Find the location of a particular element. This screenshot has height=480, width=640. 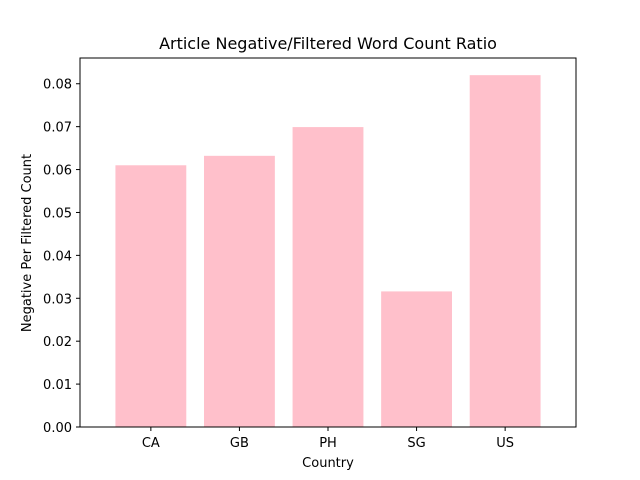

x-tick-label: US is located at coordinates (505, 443).